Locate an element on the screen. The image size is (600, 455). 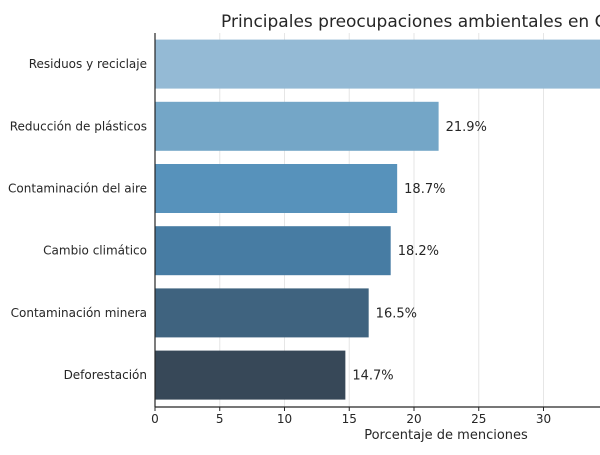
category-label: Deforestación is located at coordinates (105, 375).